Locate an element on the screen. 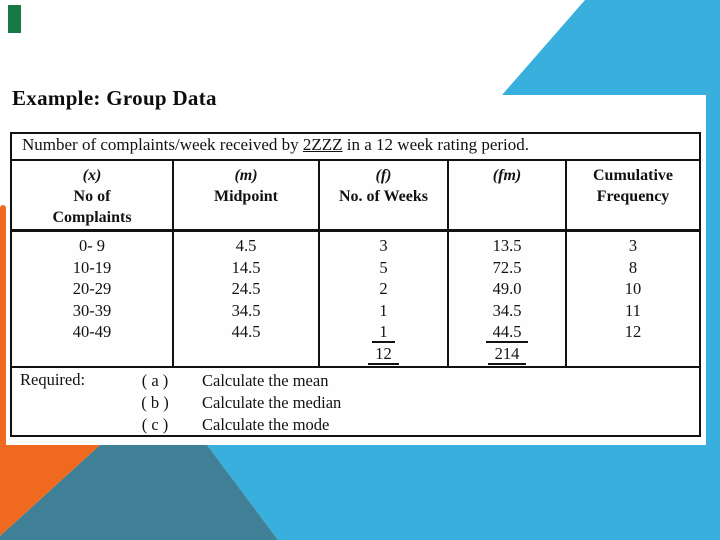 The width and height of the screenshot is (720, 540). cell-cf-4: 12 is located at coordinates (633, 331).